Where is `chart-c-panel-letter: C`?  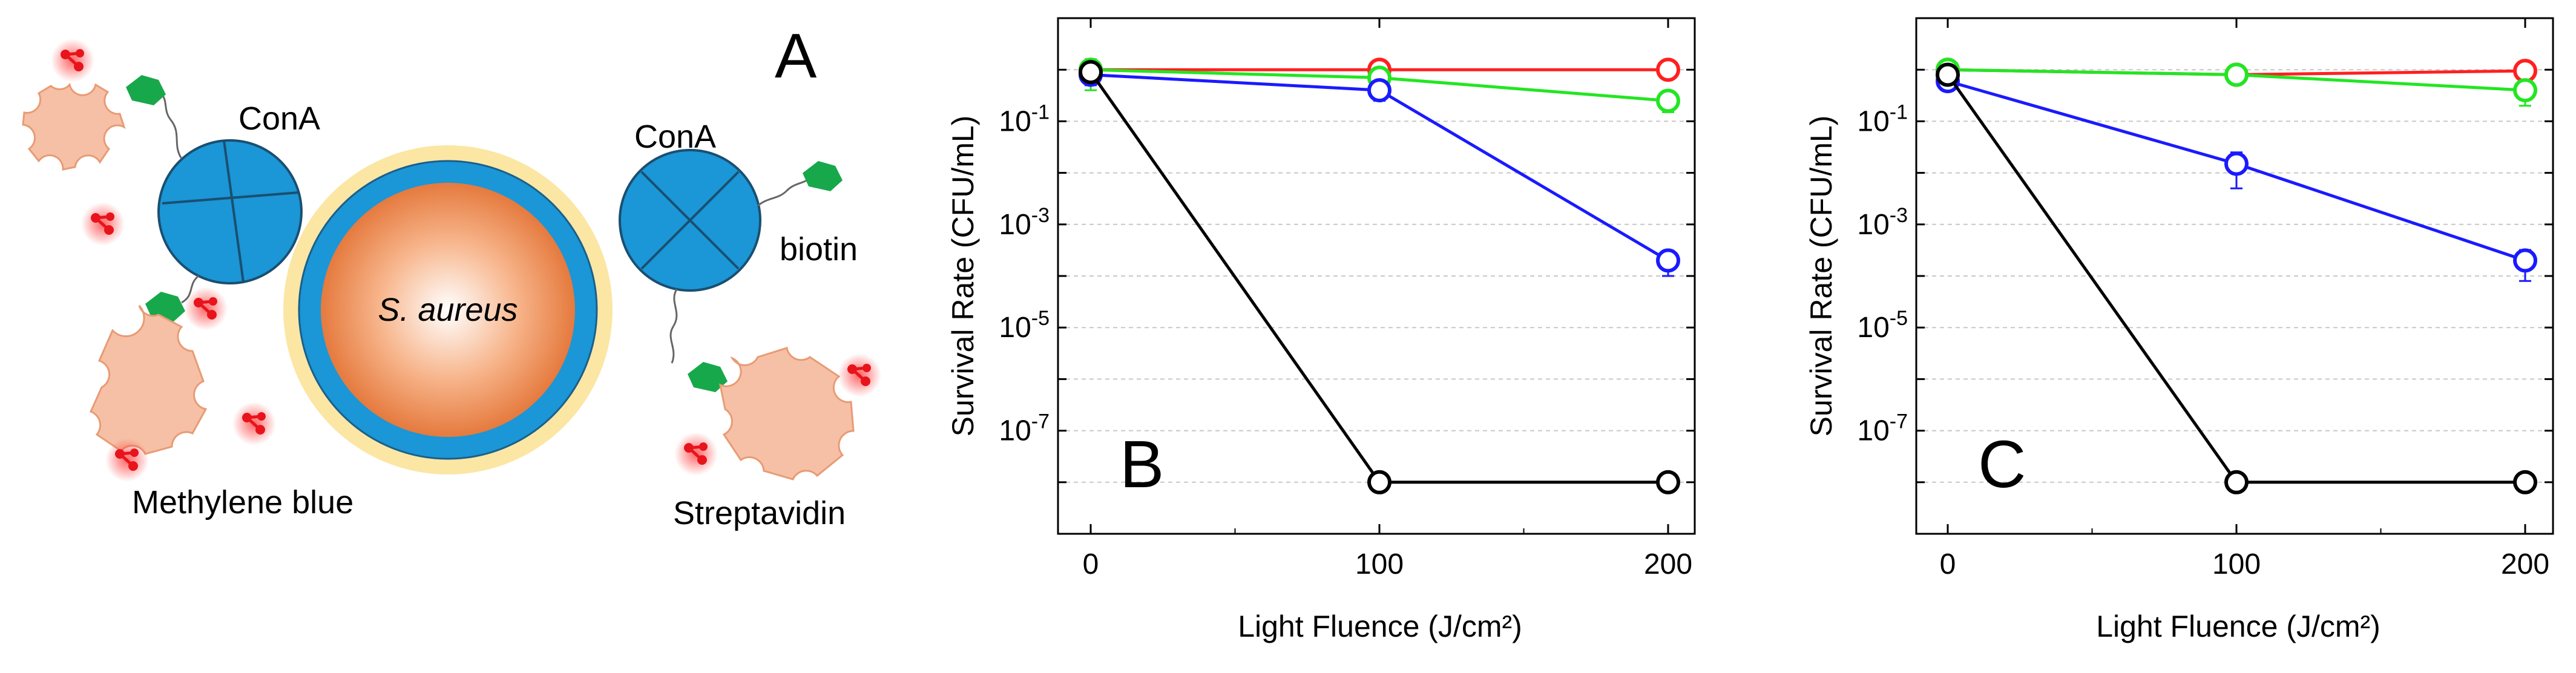
chart-c-panel-letter: C is located at coordinates (2002, 464).